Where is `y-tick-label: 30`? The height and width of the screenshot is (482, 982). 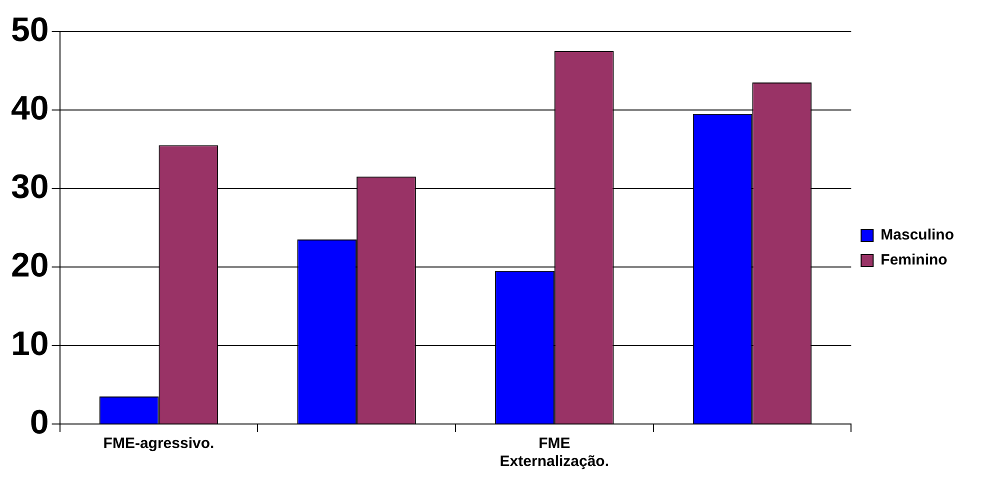
y-tick-label: 30 is located at coordinates (29, 187).